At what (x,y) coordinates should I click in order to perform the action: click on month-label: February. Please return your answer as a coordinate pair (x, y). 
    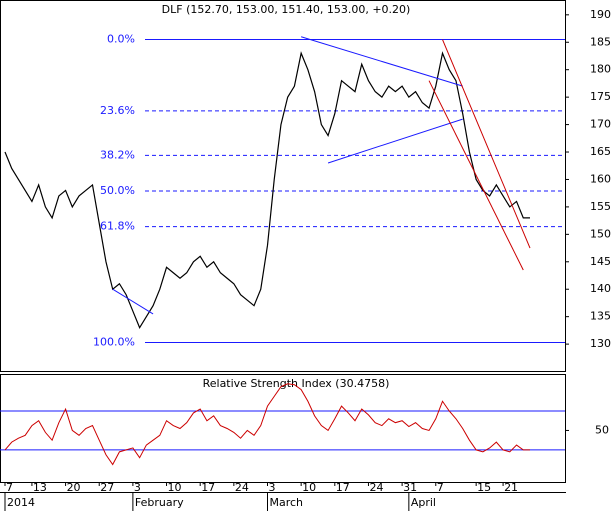
    Looking at the image, I should click on (159, 502).